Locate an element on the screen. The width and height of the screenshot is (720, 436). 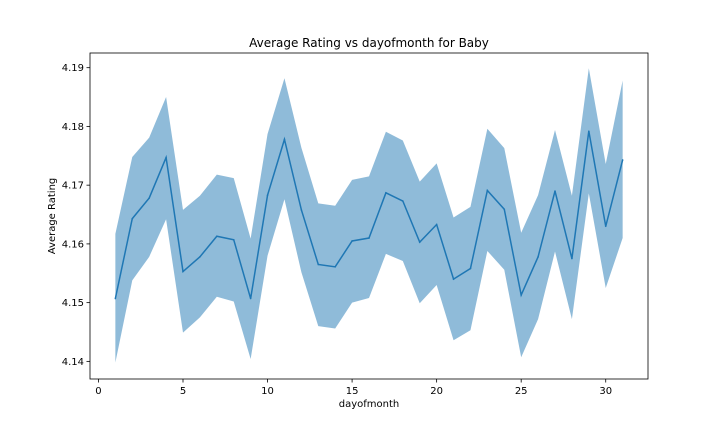
x-tick-label: 0 is located at coordinates (98, 391).